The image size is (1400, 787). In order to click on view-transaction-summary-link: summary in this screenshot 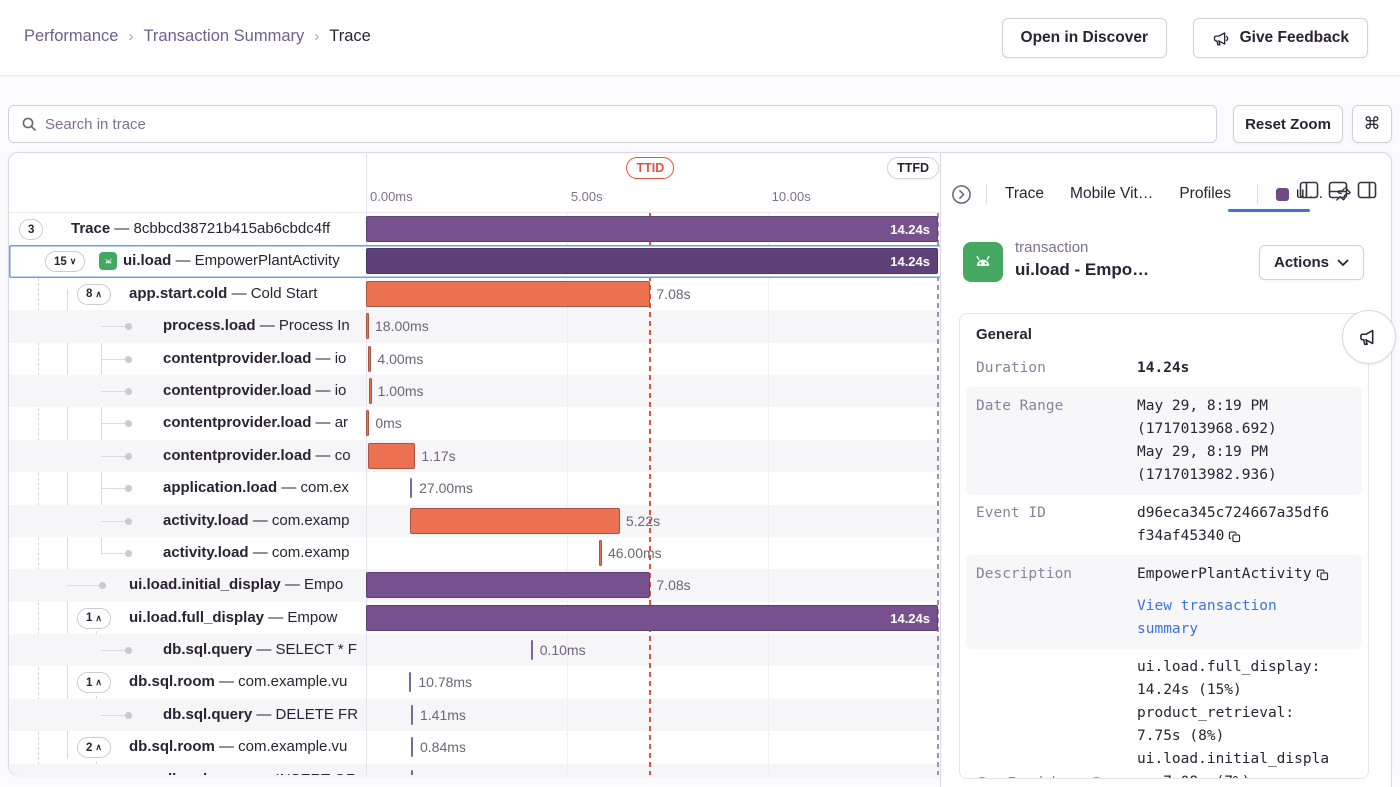, I will do `click(1168, 629)`.